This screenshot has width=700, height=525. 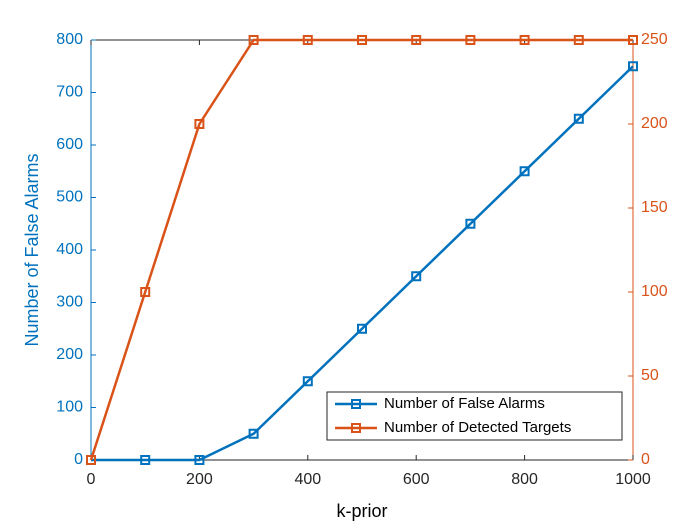 What do you see at coordinates (32, 249) in the screenshot?
I see `y-axis-label: Number of False Alarms` at bounding box center [32, 249].